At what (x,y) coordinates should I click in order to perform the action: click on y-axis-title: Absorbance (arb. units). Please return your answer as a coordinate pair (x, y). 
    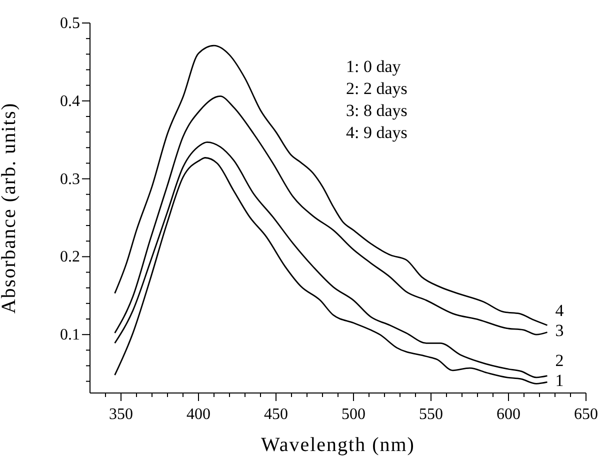
    Looking at the image, I should click on (10, 208).